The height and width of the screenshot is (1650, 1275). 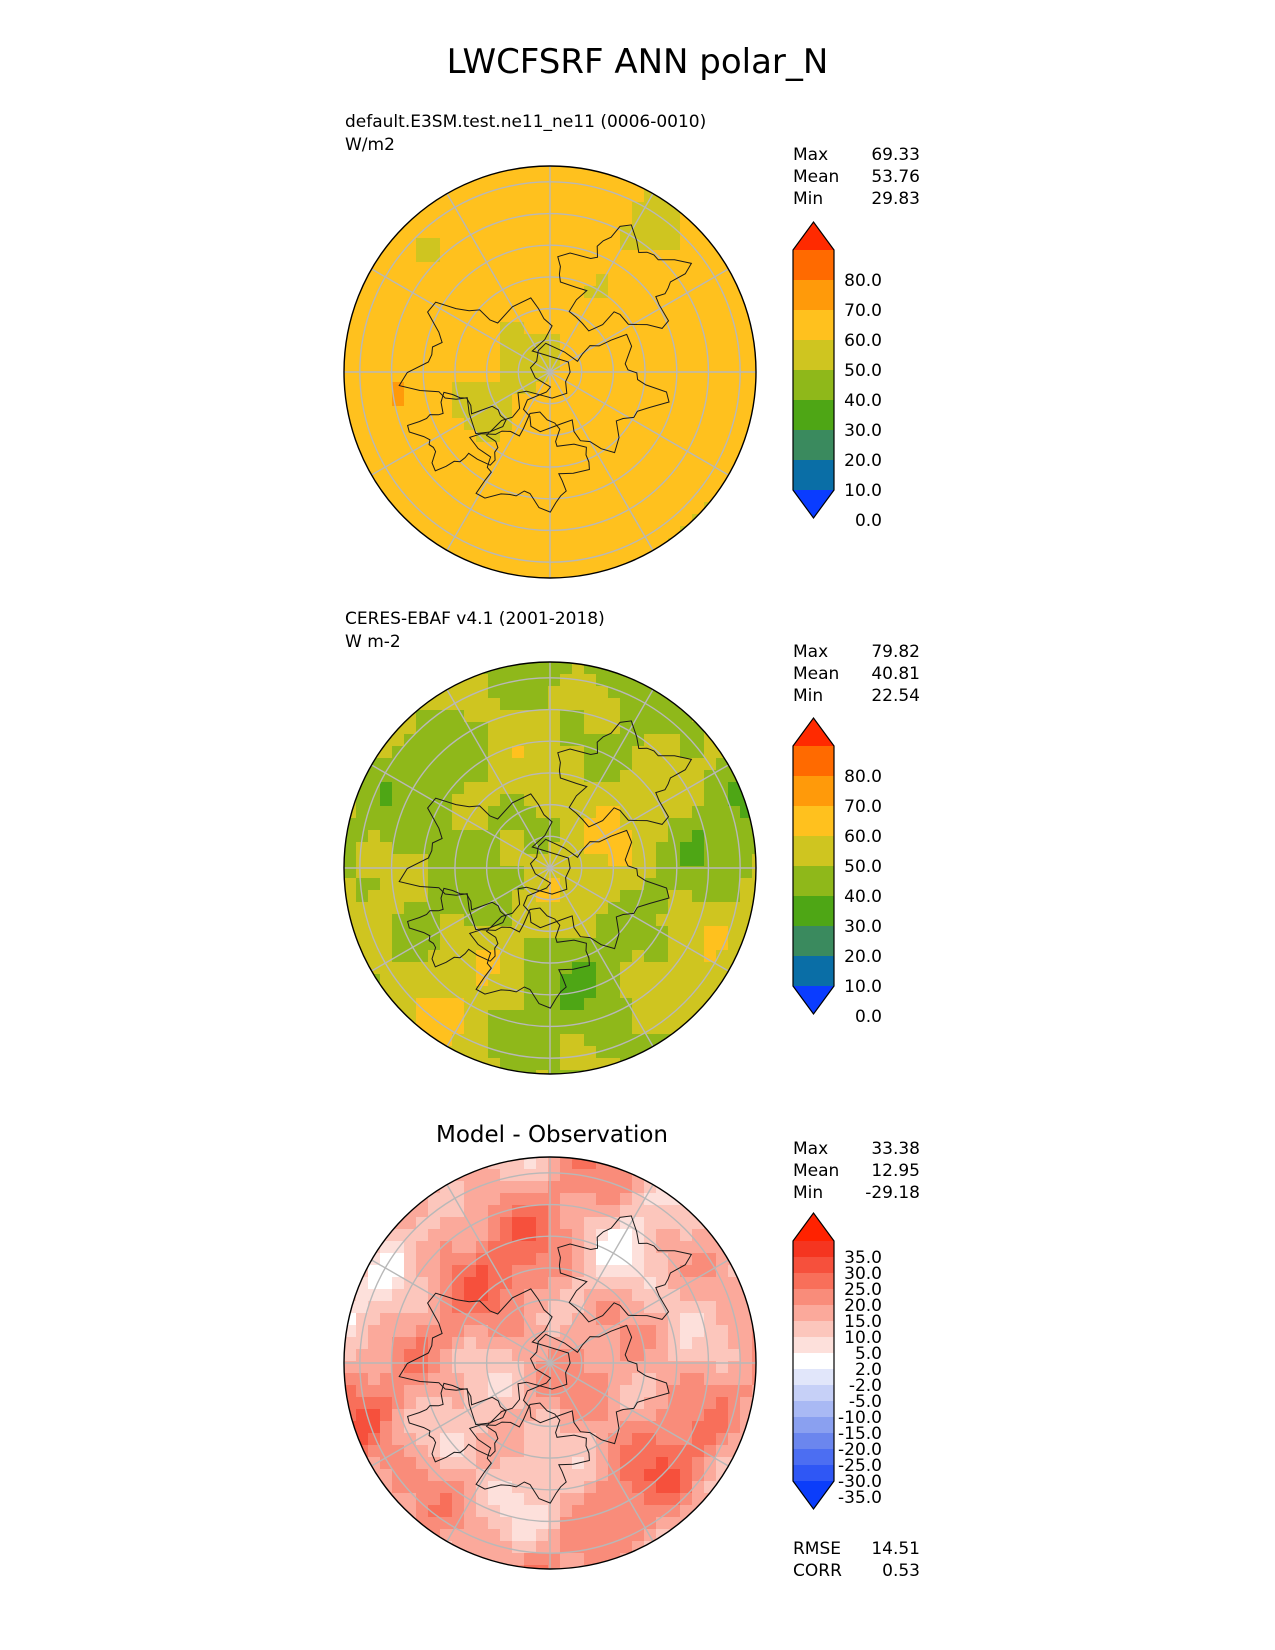 What do you see at coordinates (637, 62) in the screenshot?
I see `figure-title: LWCFSRF ANN polar_N` at bounding box center [637, 62].